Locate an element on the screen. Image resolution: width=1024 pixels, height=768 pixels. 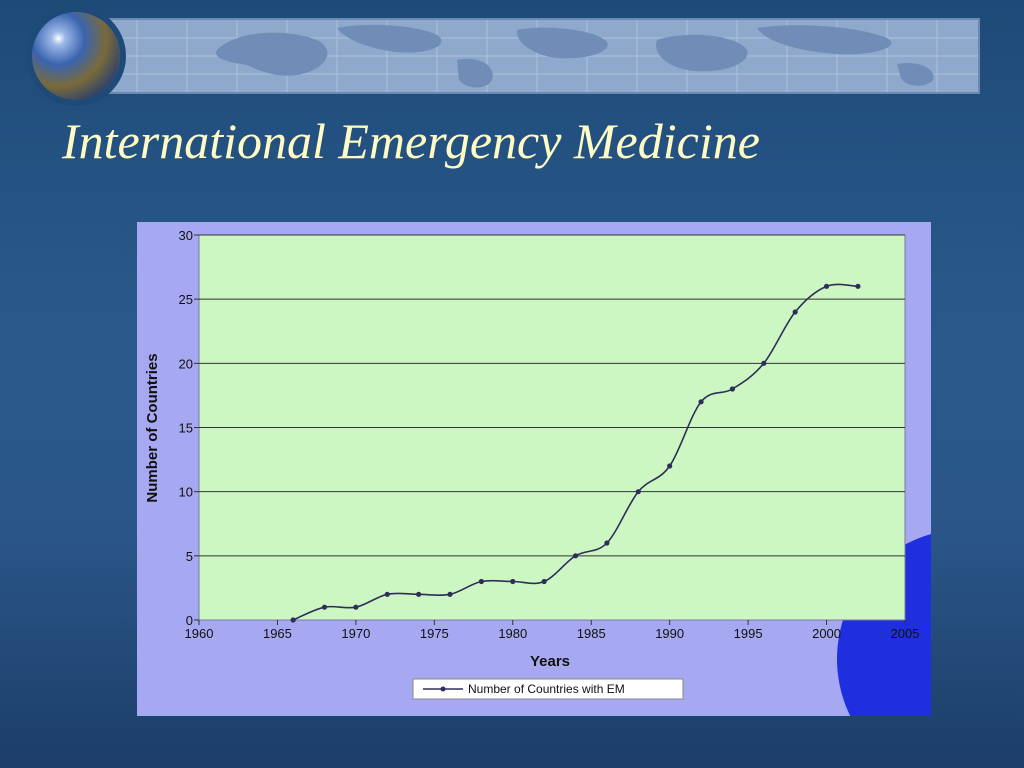
legend: Number of Countries with EM is located at coordinates (548, 689).